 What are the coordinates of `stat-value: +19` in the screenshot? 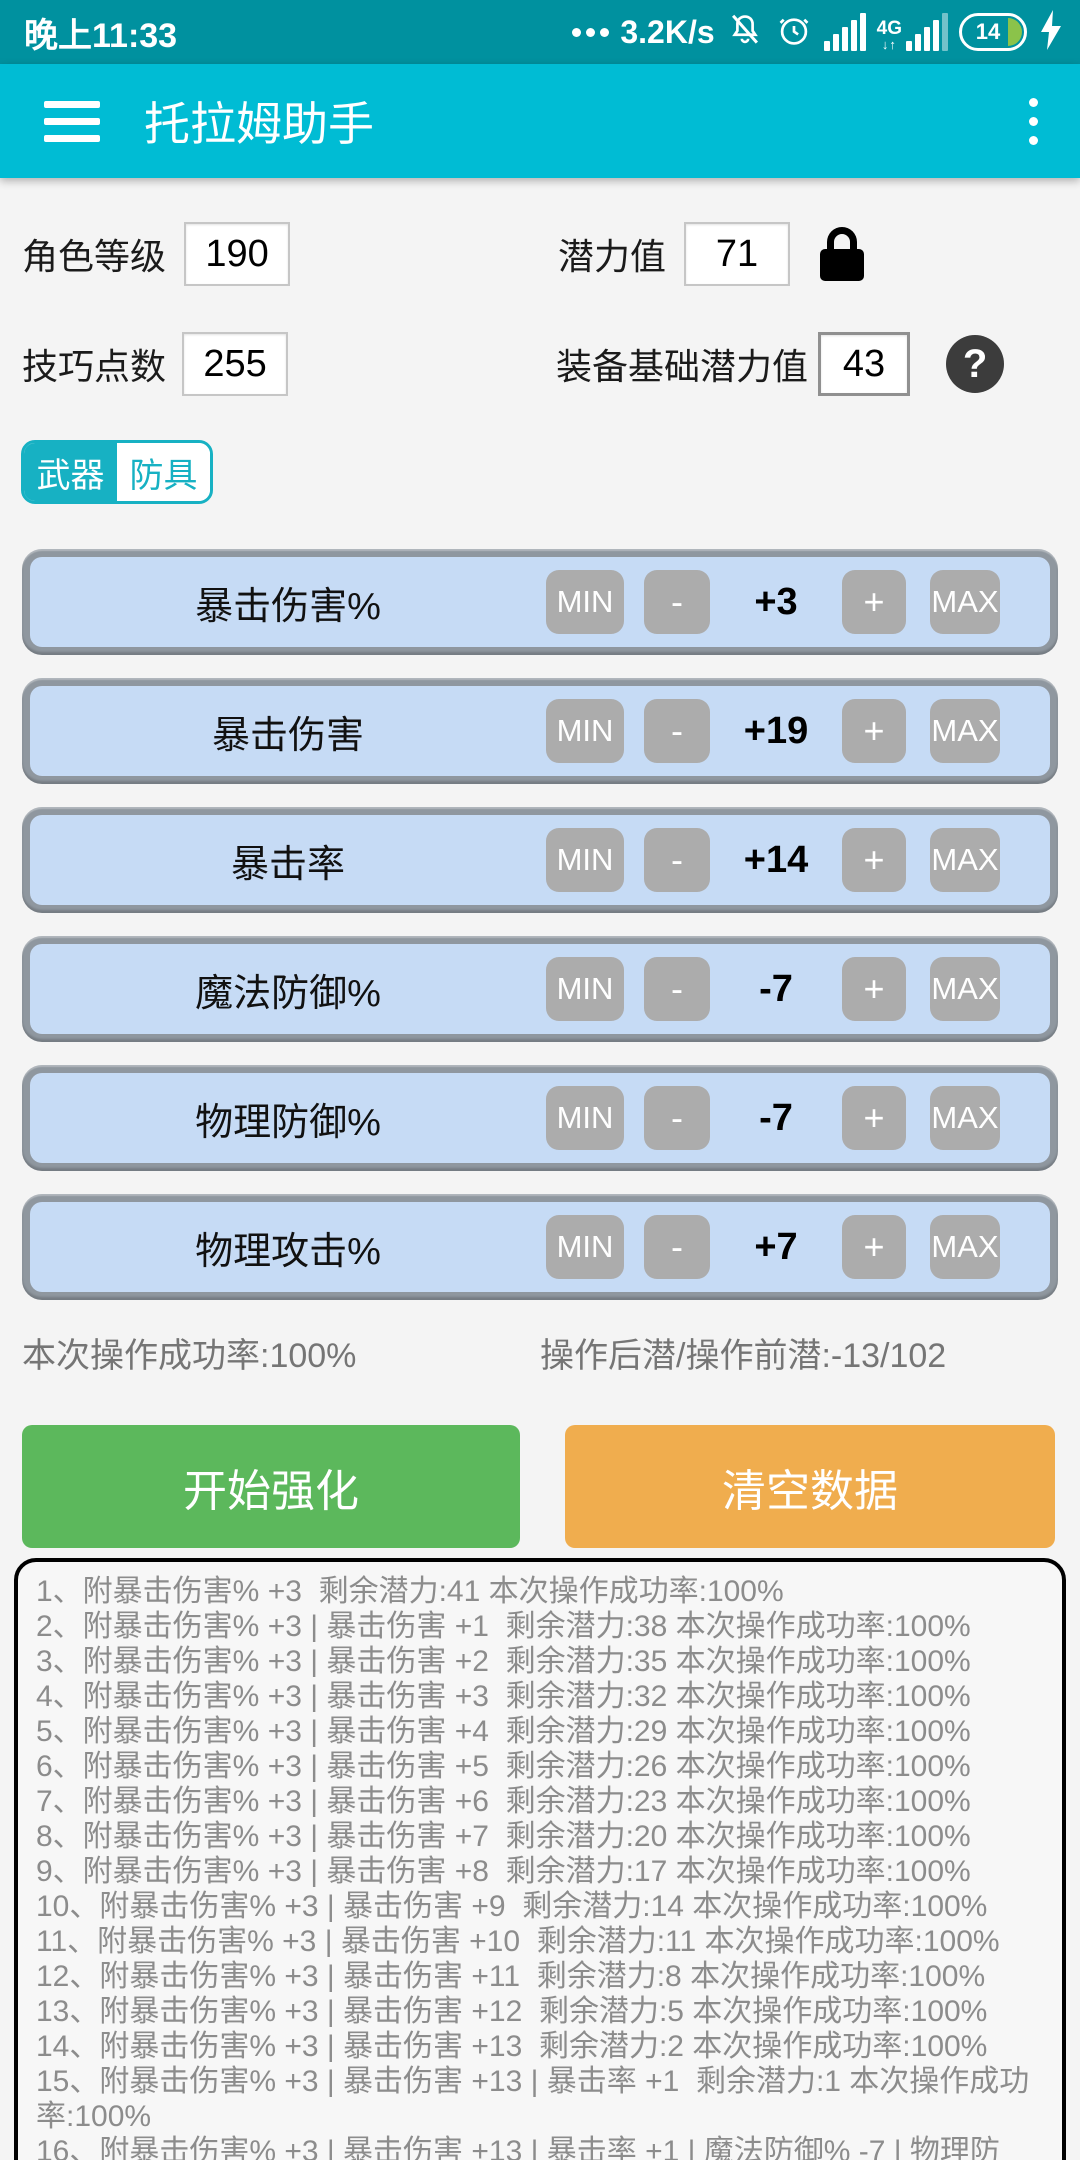 It's located at (776, 730).